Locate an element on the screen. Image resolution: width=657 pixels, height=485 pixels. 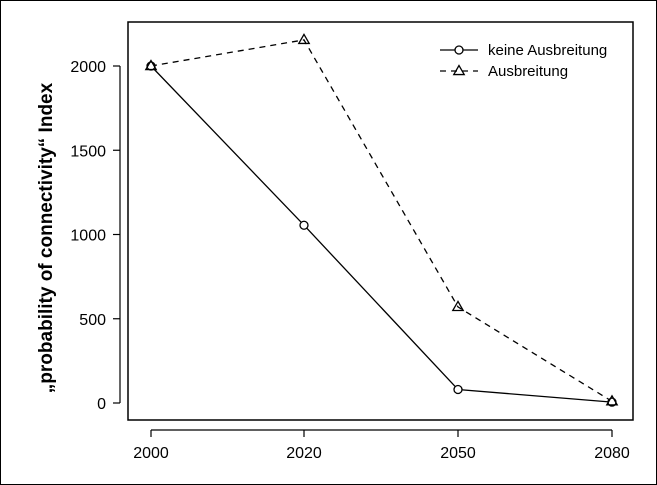
legend: keine Ausbreitung Ausbreitung is located at coordinates (523, 61).